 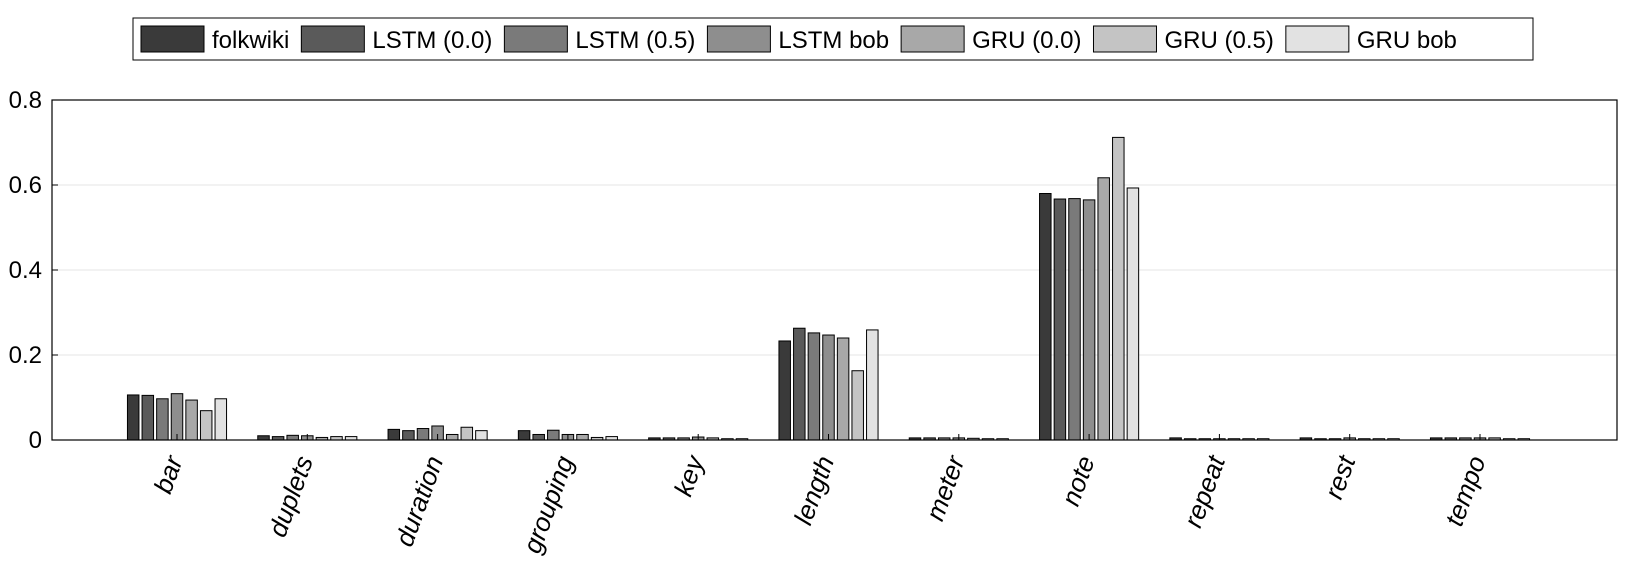 What do you see at coordinates (419, 501) in the screenshot?
I see `category-label-duration: duration` at bounding box center [419, 501].